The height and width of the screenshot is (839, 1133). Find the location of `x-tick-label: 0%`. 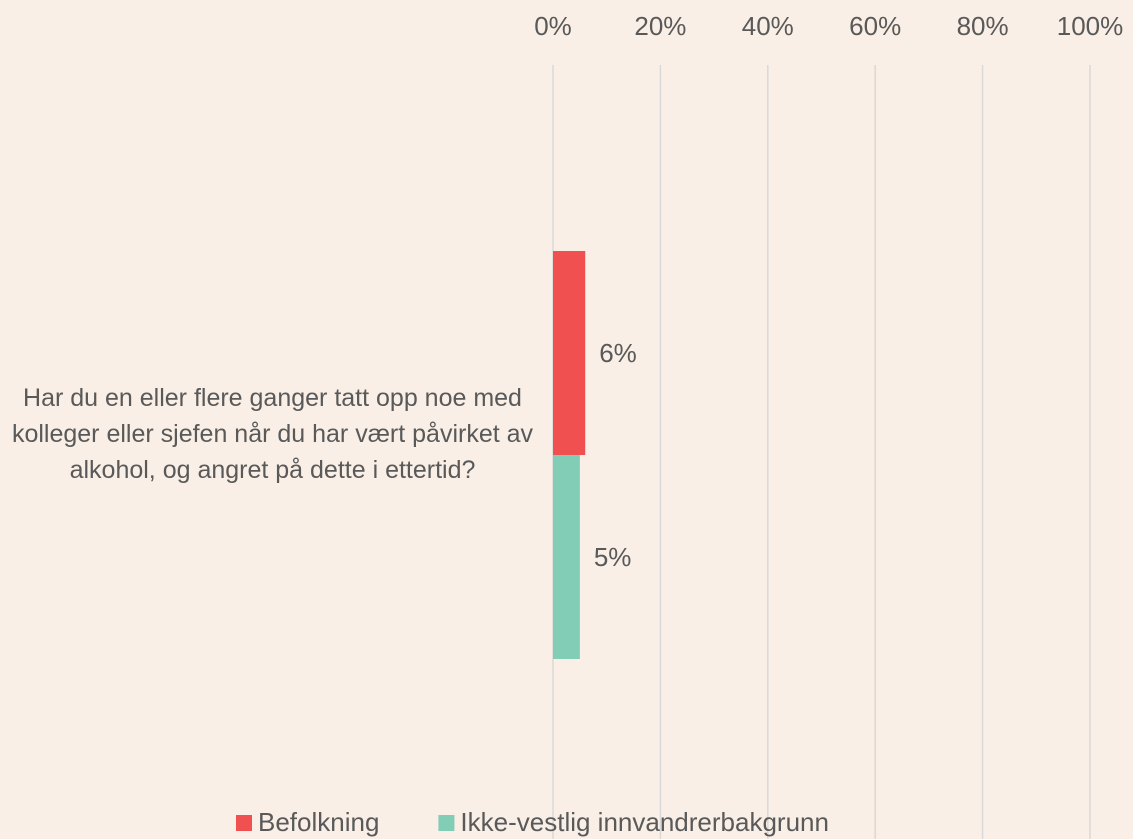

x-tick-label: 0% is located at coordinates (553, 26).